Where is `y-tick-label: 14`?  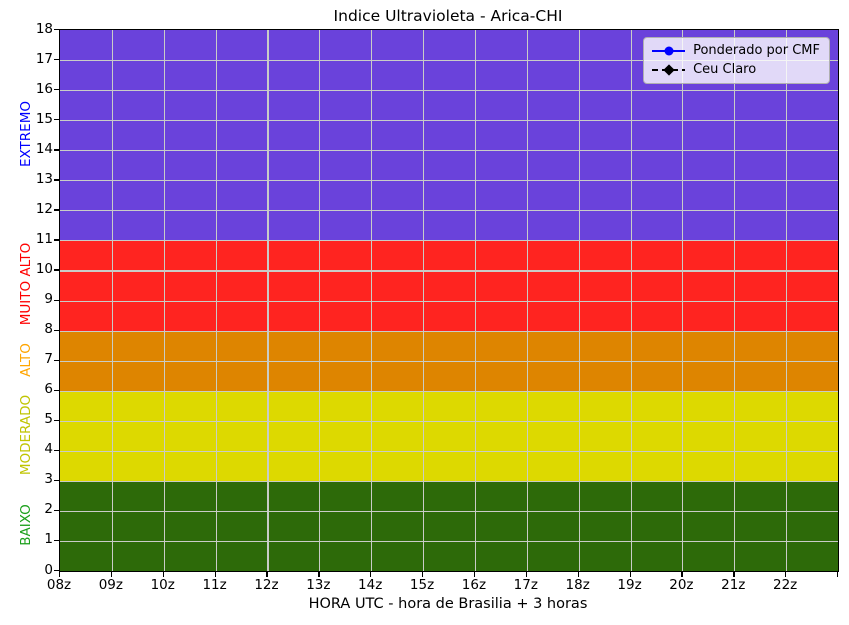
y-tick-label: 14 is located at coordinates (44, 148).